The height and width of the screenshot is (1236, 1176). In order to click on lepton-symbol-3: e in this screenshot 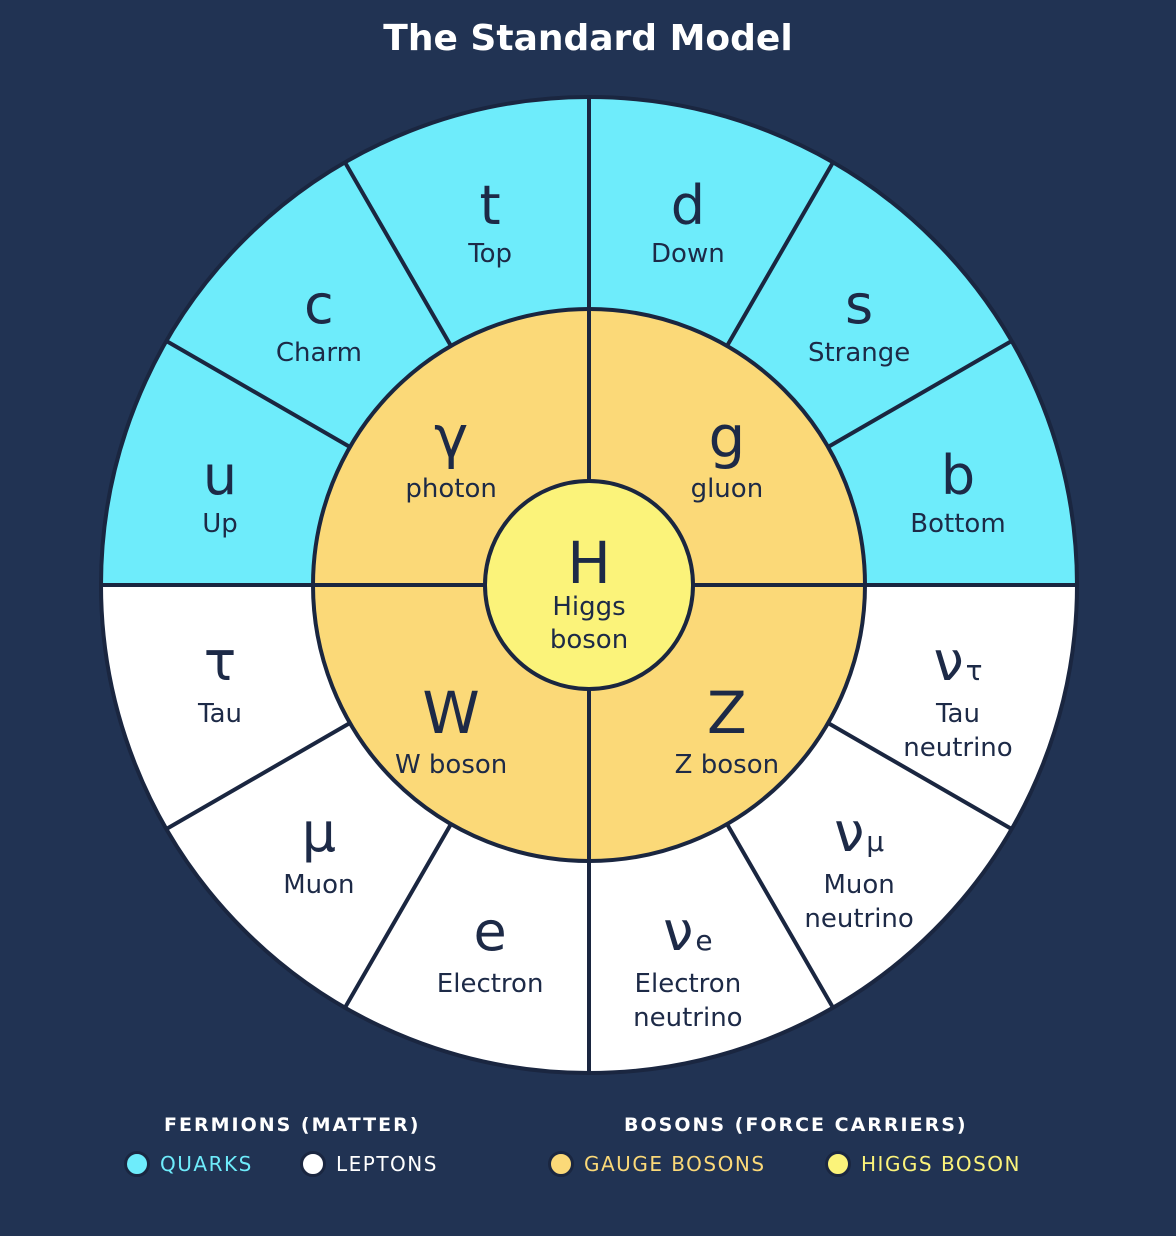, I will do `click(490, 931)`.